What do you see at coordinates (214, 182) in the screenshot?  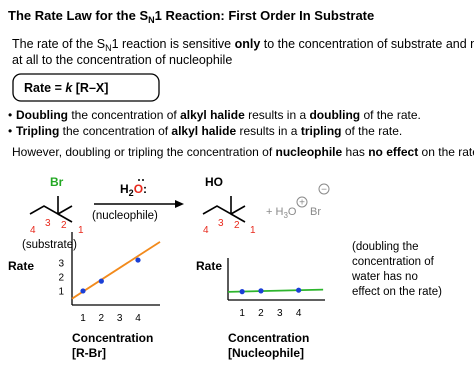 I see `atom: HO` at bounding box center [214, 182].